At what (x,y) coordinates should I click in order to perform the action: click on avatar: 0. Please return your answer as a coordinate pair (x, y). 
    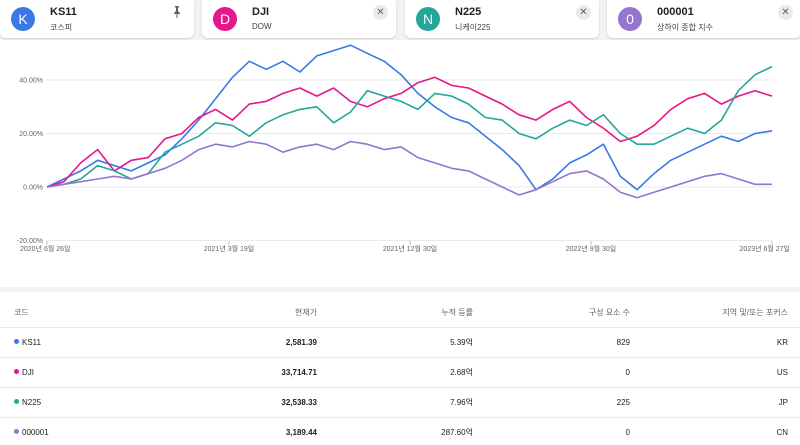
    Looking at the image, I should click on (630, 19).